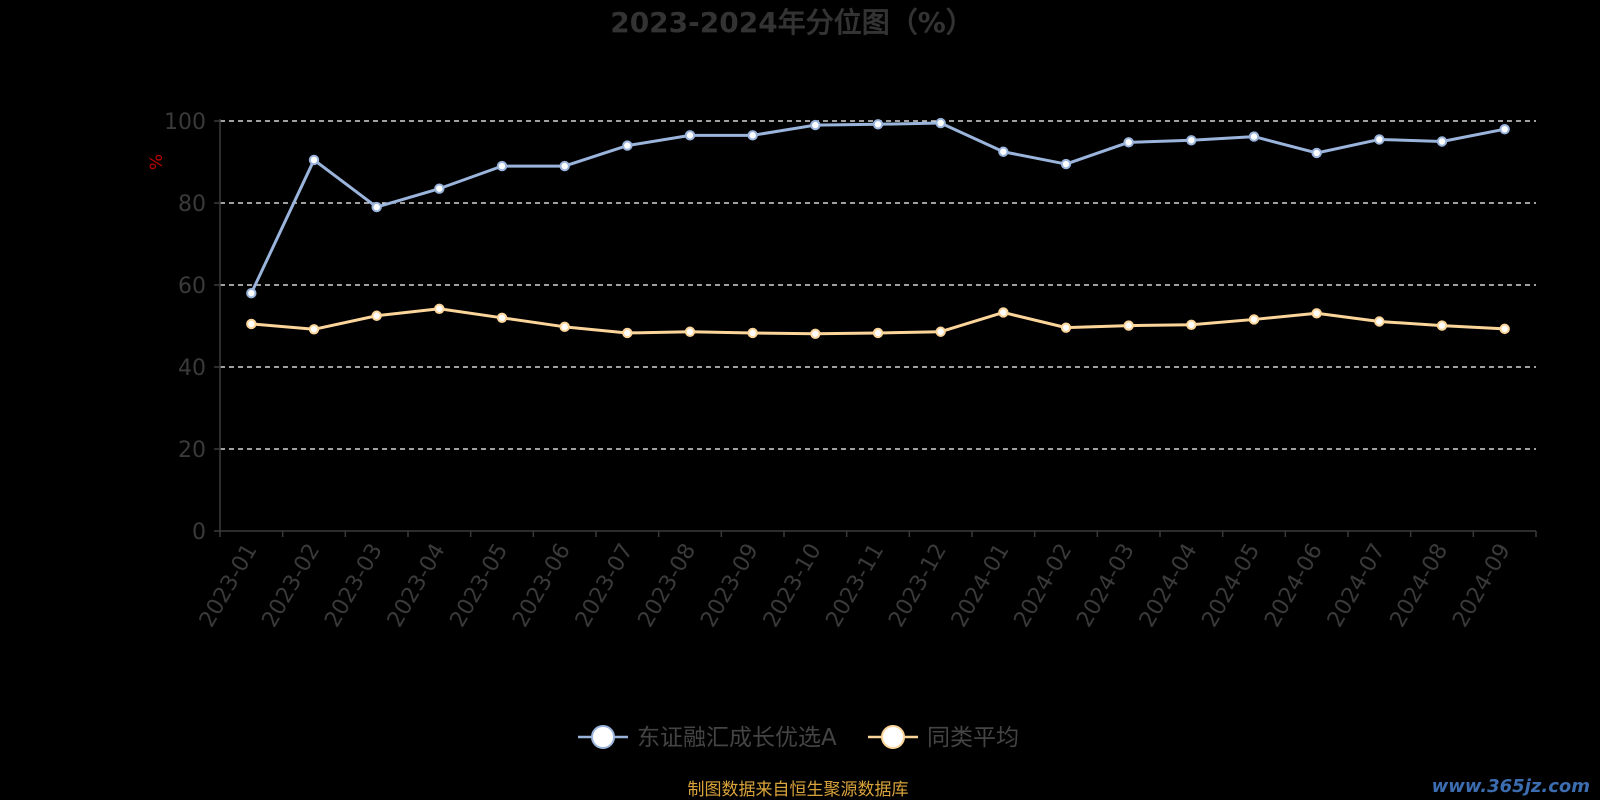 This screenshot has height=800, width=1600. What do you see at coordinates (668, 586) in the screenshot?
I see `x-tick-label: 2023-08` at bounding box center [668, 586].